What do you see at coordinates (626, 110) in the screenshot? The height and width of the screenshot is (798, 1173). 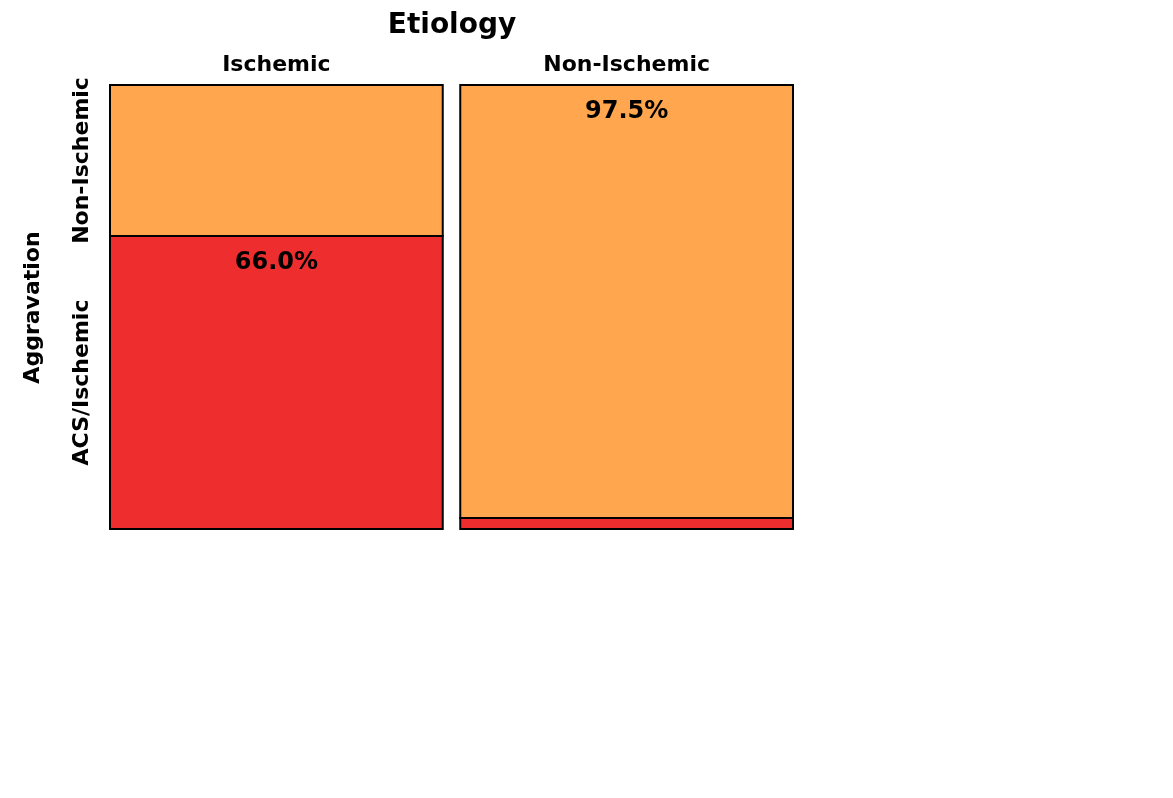 I see `data-label: 97.5%` at bounding box center [626, 110].